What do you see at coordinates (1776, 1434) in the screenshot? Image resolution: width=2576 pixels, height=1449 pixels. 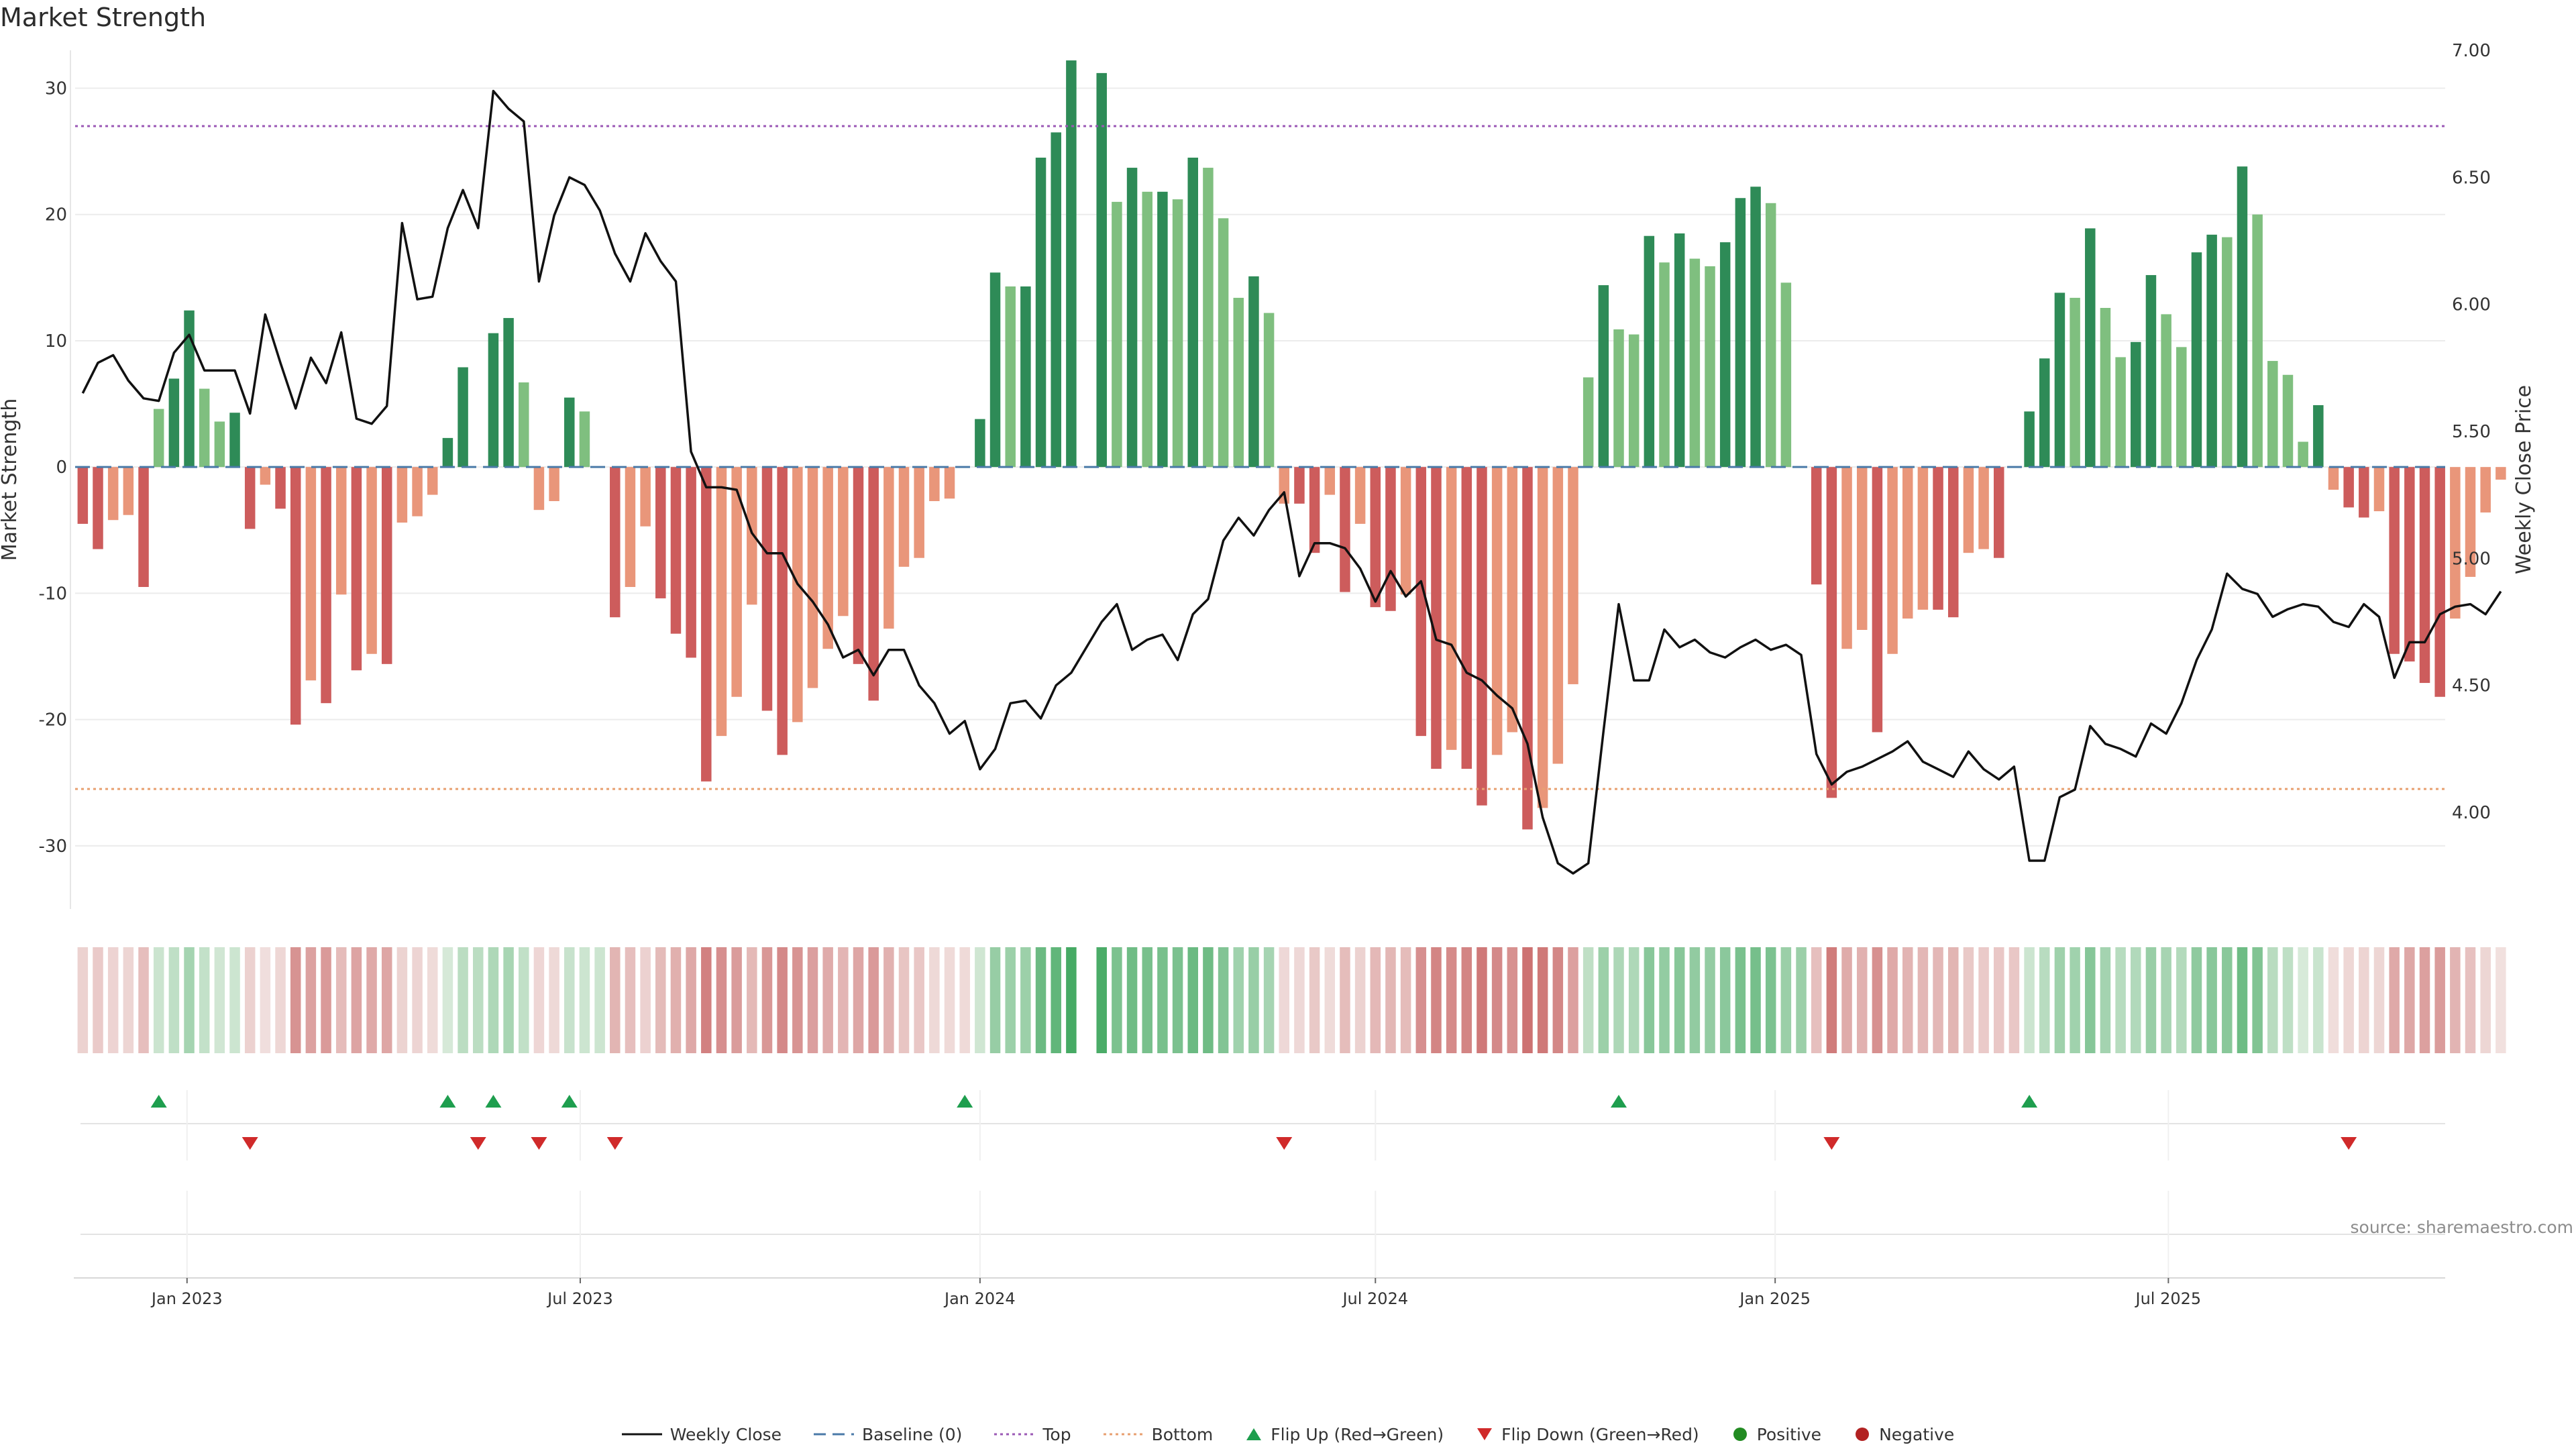 I see `legend-item-positive: Positive` at bounding box center [1776, 1434].